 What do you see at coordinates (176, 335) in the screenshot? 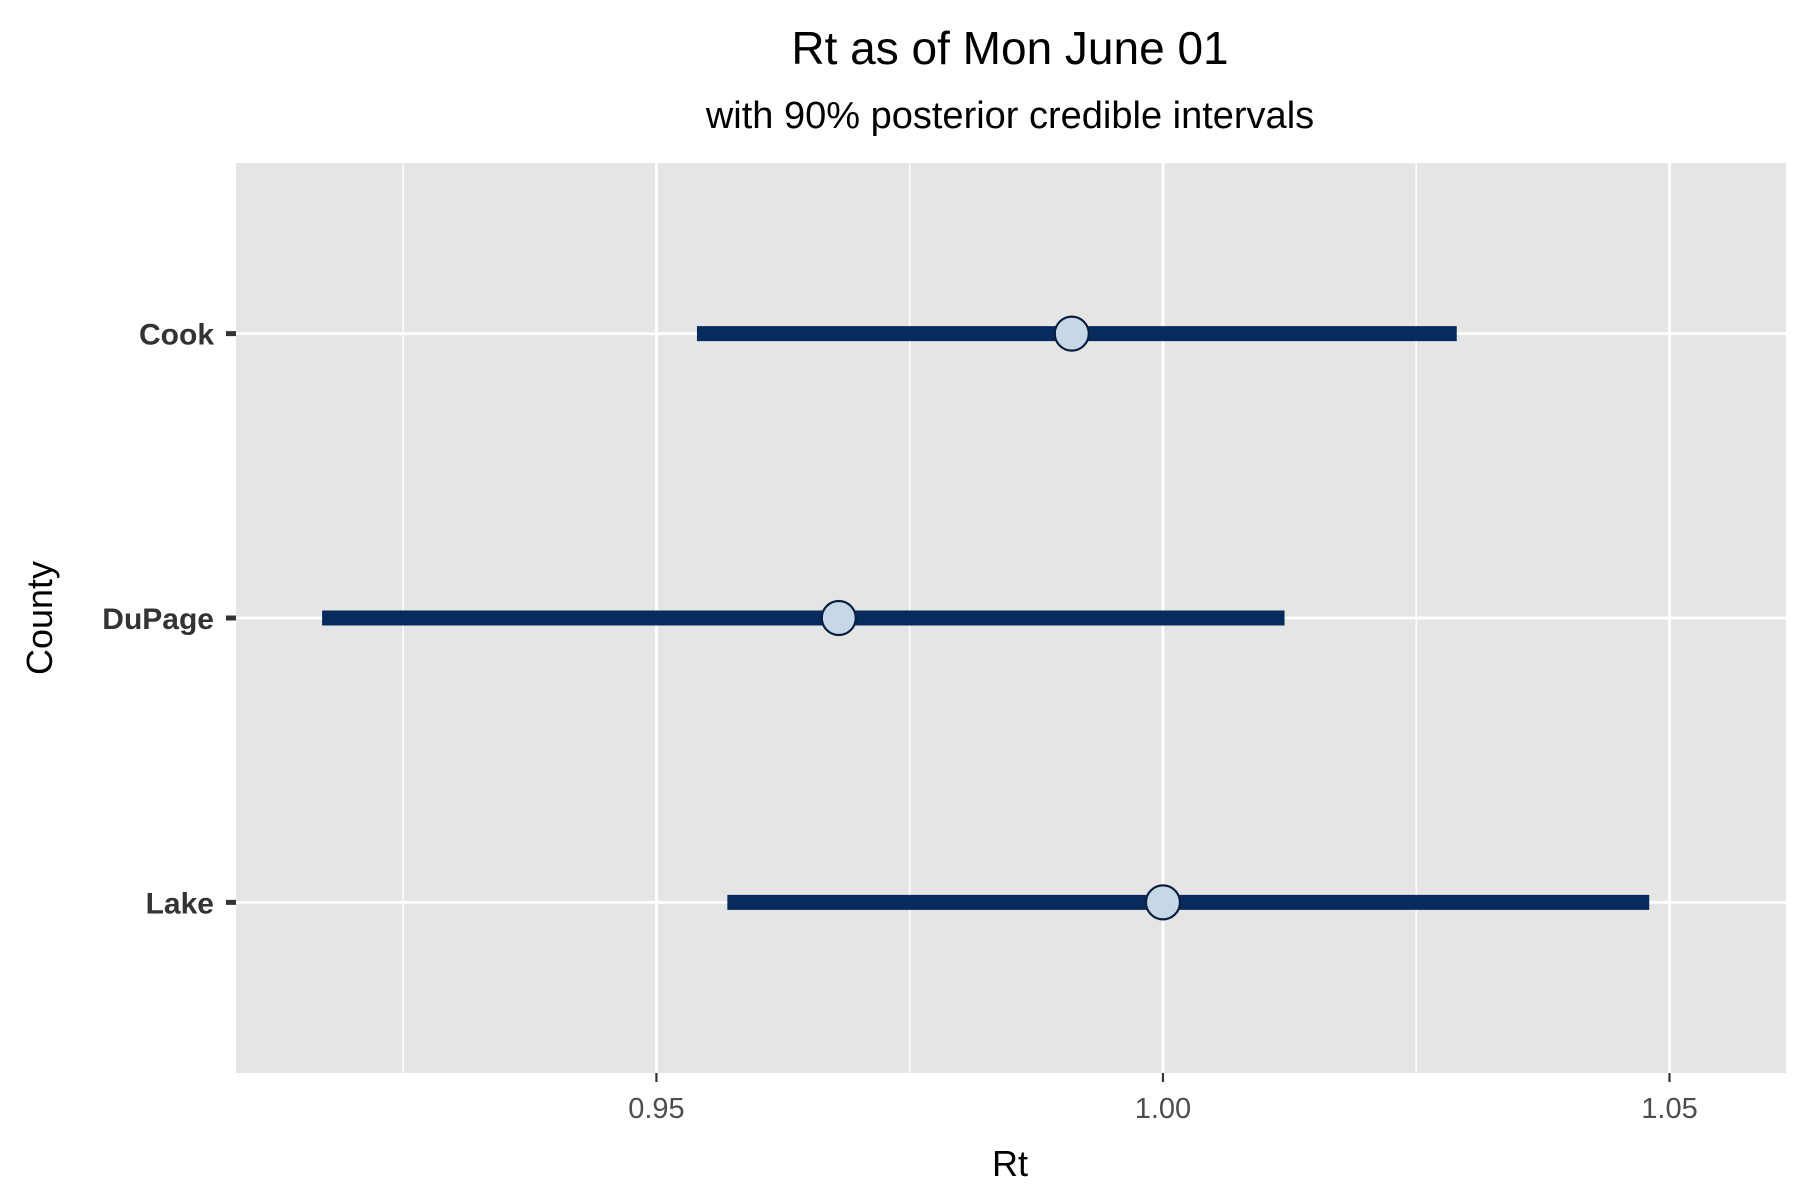
I see `y-tick-label: Cook` at bounding box center [176, 335].